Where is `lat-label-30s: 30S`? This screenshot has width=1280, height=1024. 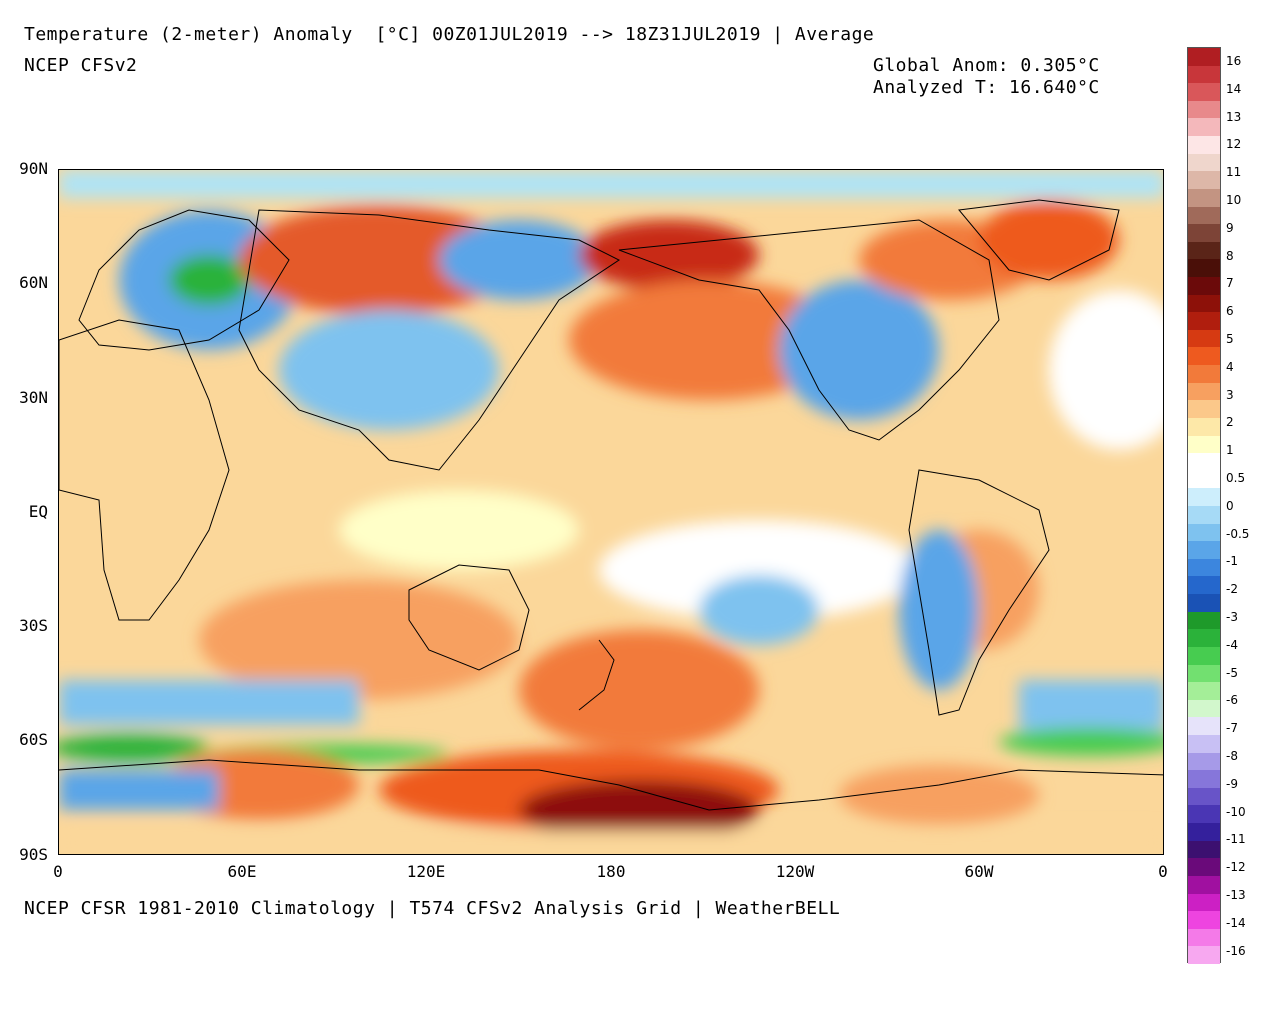
lat-label-30s: 30S is located at coordinates (33, 625).